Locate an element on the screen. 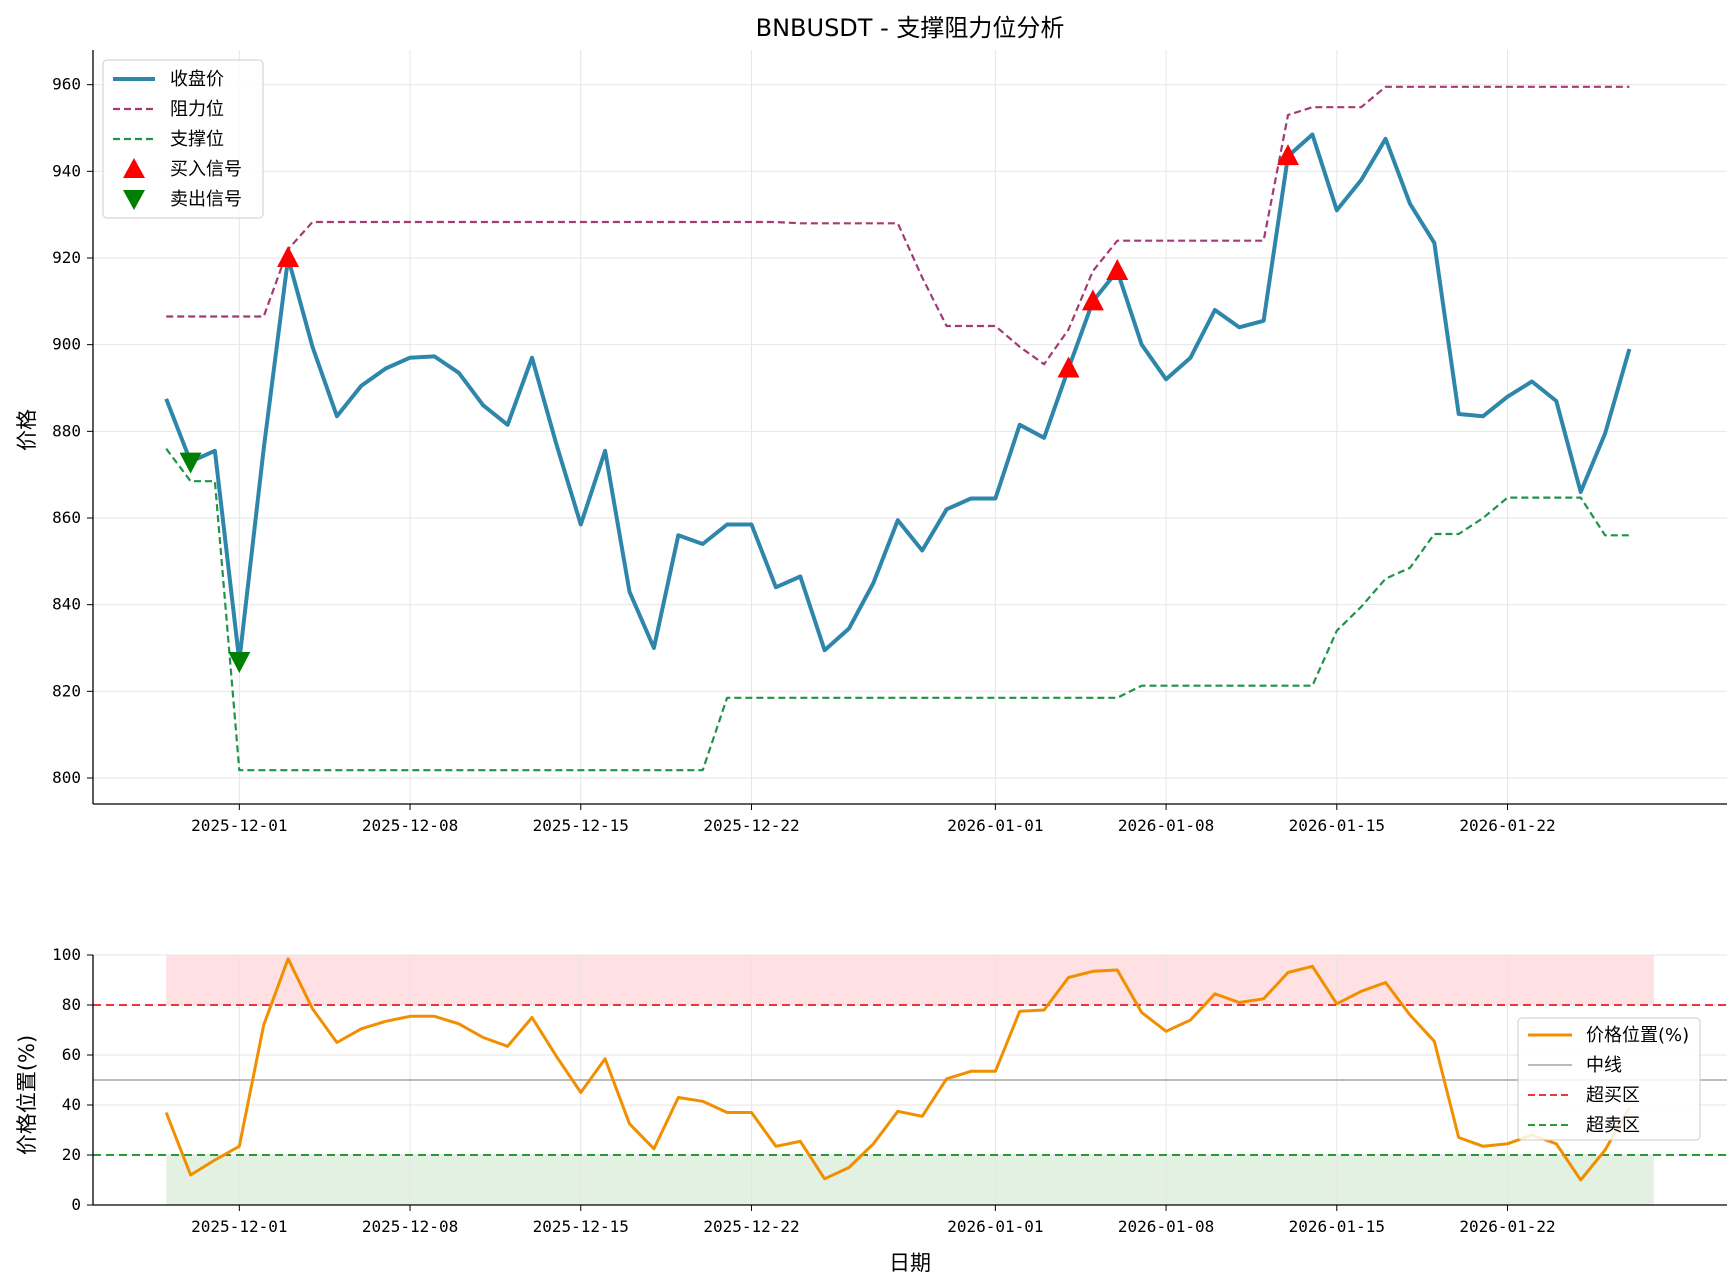 The image size is (1734, 1284). bottom-y-tick-label: 40 is located at coordinates (71, 1104).